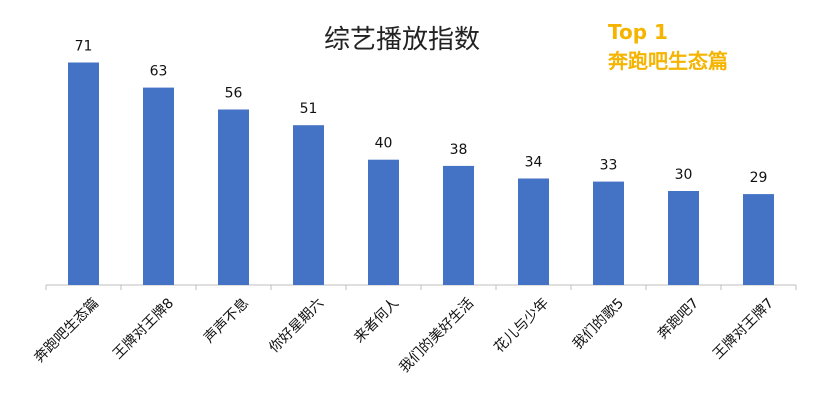 The height and width of the screenshot is (401, 840). I want to click on bar-value-label: 29, so click(759, 178).